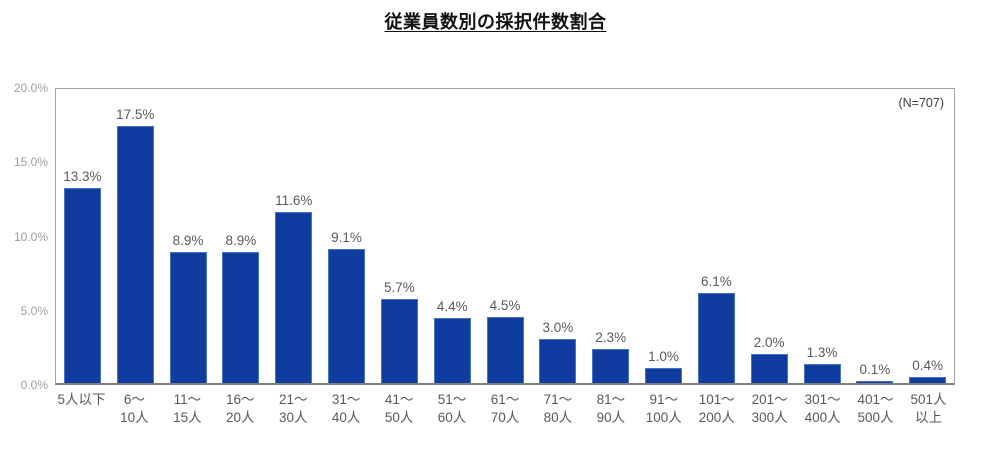  What do you see at coordinates (452, 307) in the screenshot?
I see `bar-value-label: 4.4%` at bounding box center [452, 307].